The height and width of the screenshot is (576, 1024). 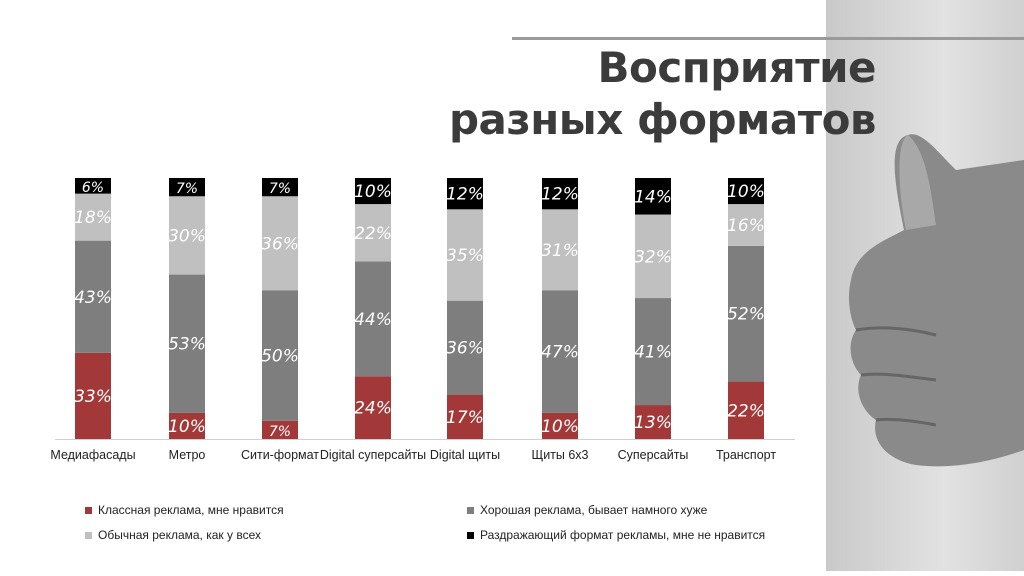 I want to click on data-label: 47%, so click(x=560, y=353).